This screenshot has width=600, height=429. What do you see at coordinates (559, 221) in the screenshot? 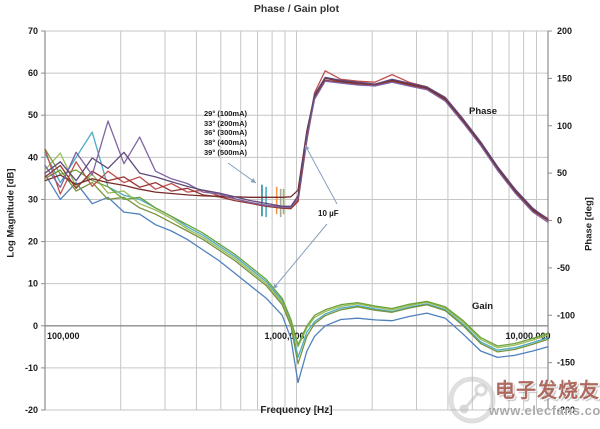
I see `right-tick-label: 0` at bounding box center [559, 221].